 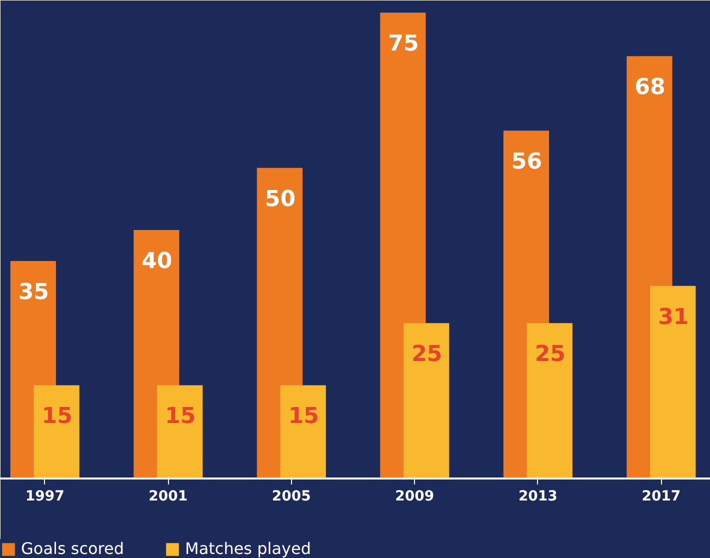 I want to click on legend-label: Goals scored, so click(x=72, y=548).